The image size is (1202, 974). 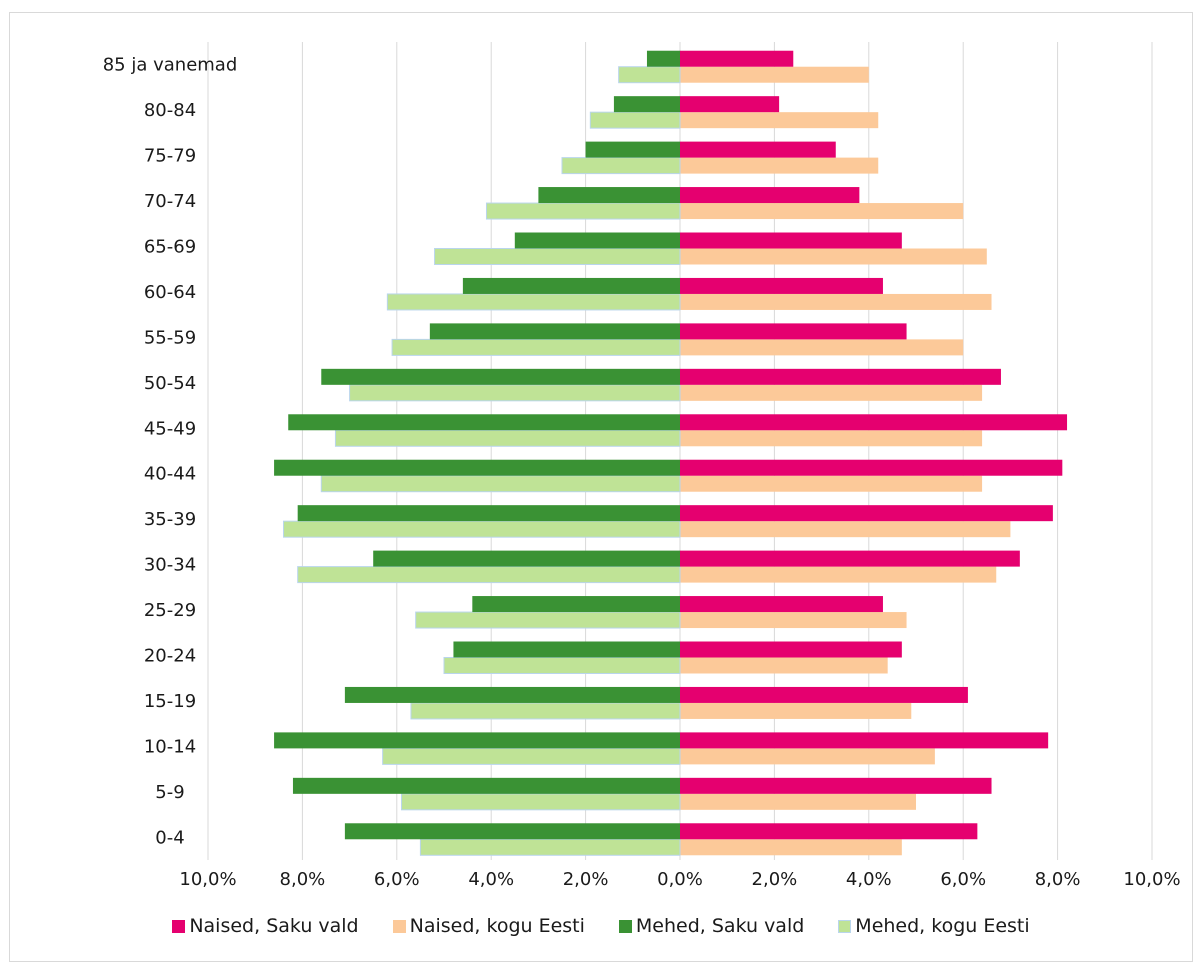 What do you see at coordinates (720, 926) in the screenshot?
I see `legend-label-men-saku: Mehed, Saku vald` at bounding box center [720, 926].